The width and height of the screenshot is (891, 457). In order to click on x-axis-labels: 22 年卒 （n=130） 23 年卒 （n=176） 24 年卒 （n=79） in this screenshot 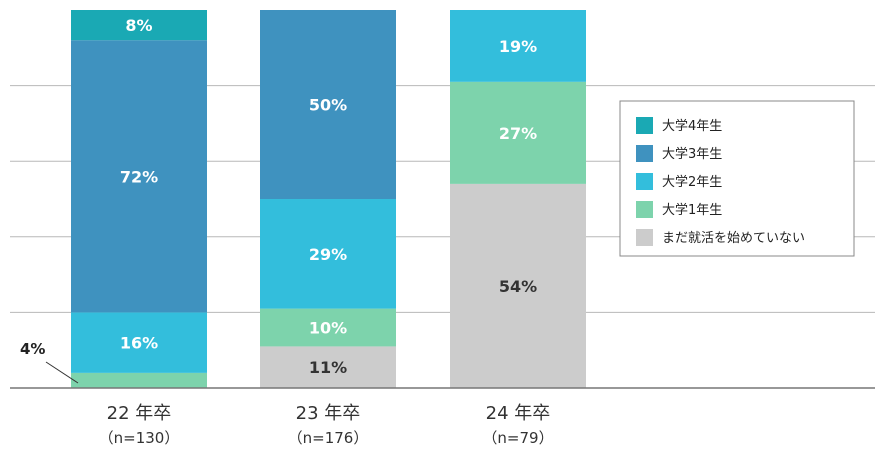, I will do `click(326, 425)`.